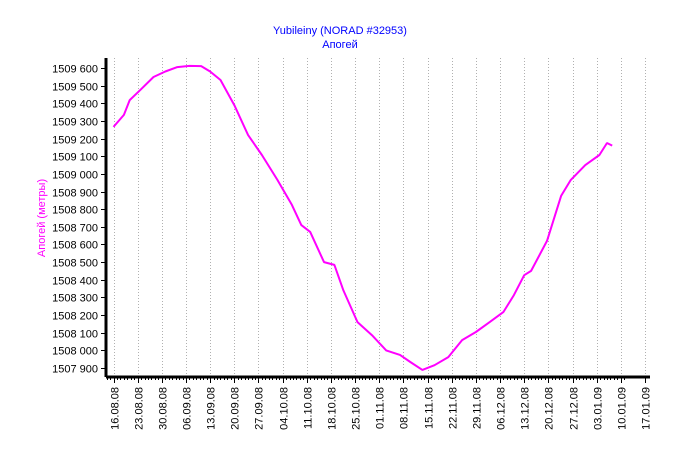  I want to click on x-tick-label: 25.10.08, so click(357, 408).